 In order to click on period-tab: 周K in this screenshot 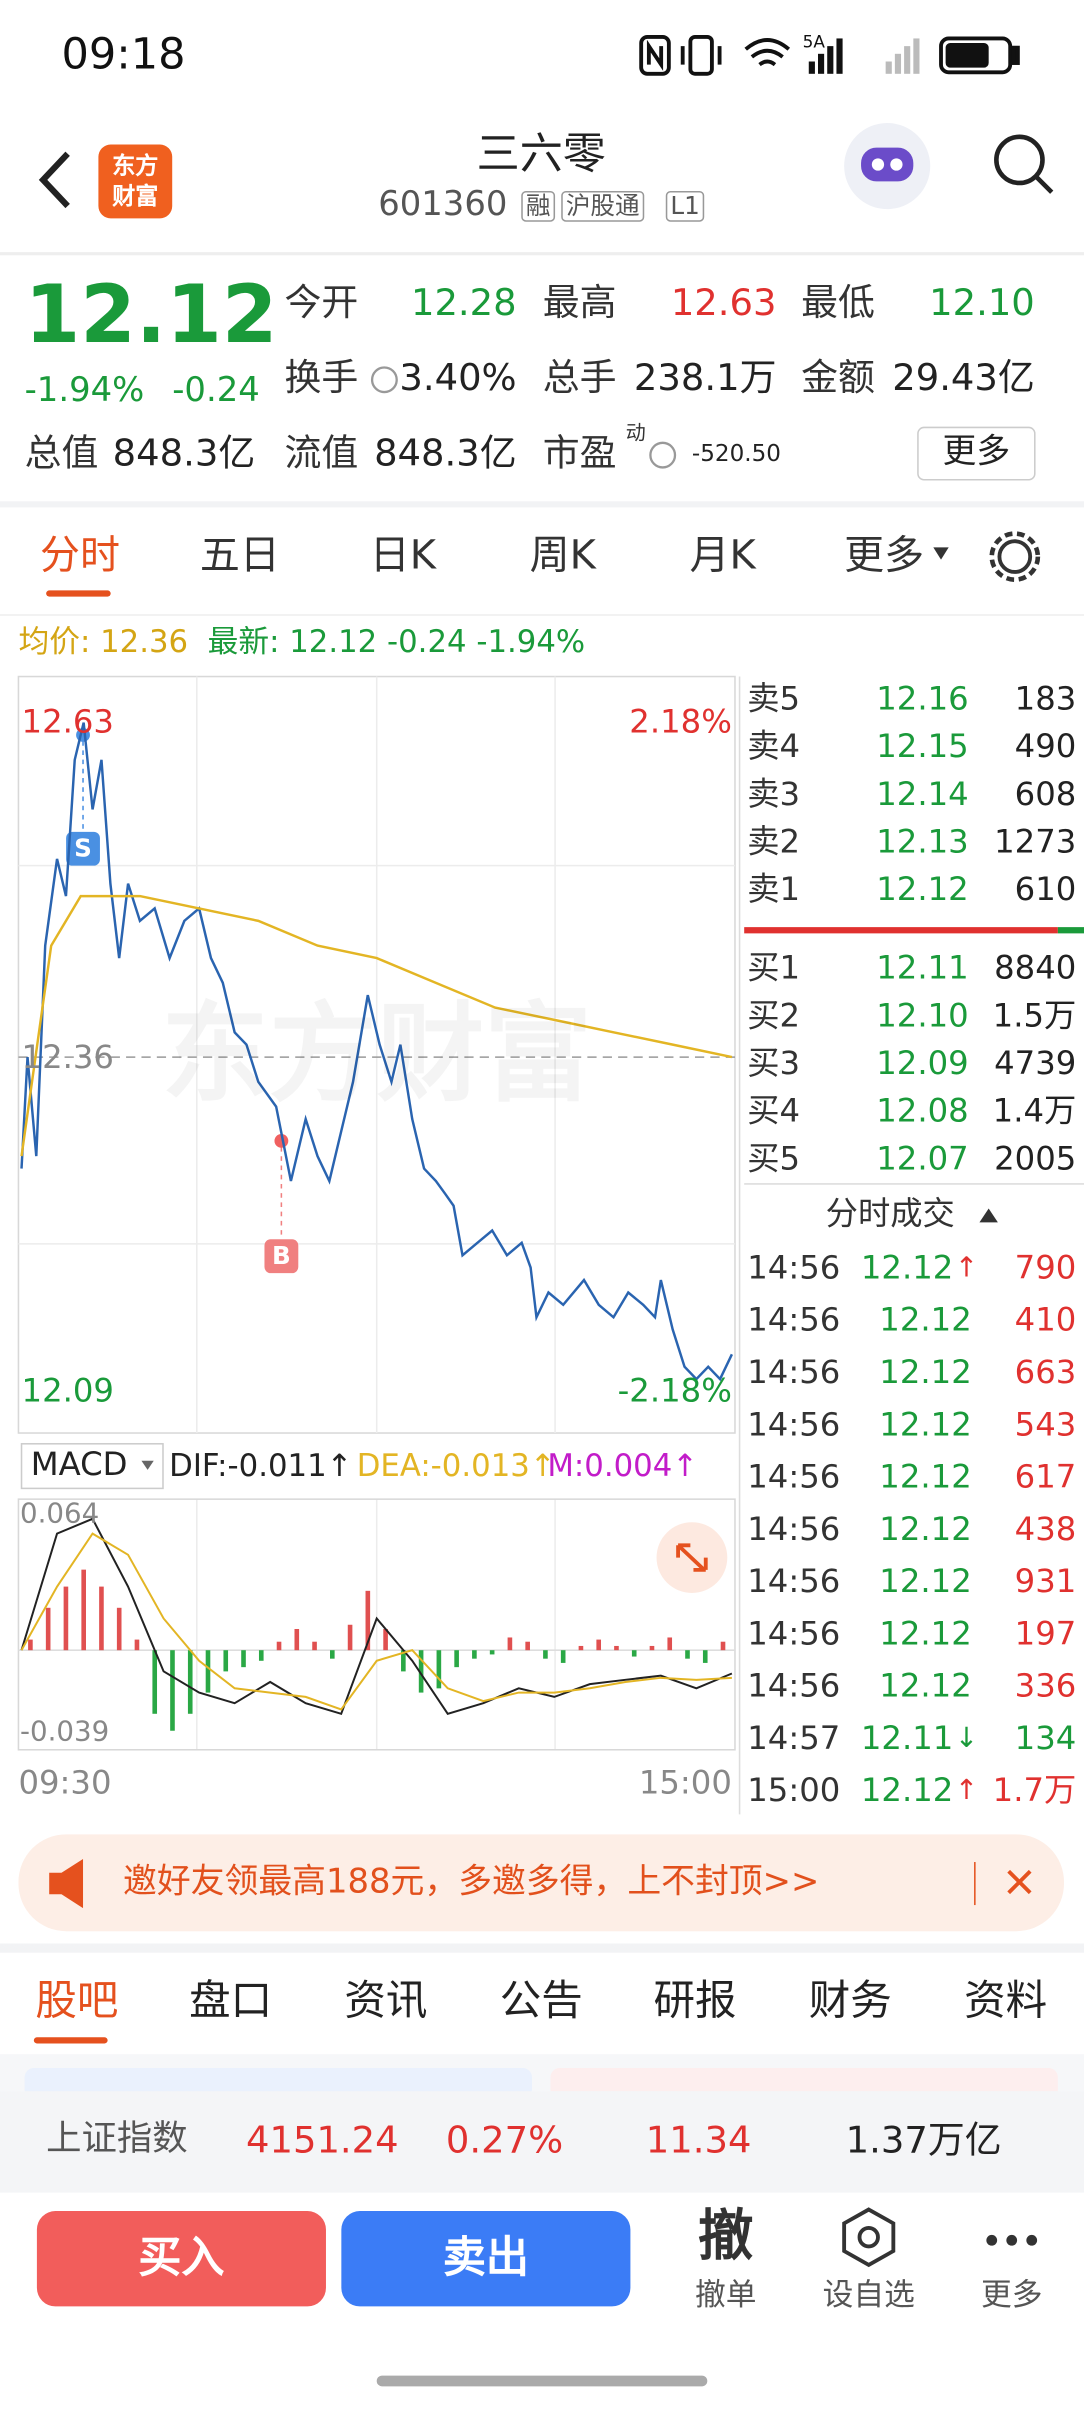, I will do `click(562, 556)`.